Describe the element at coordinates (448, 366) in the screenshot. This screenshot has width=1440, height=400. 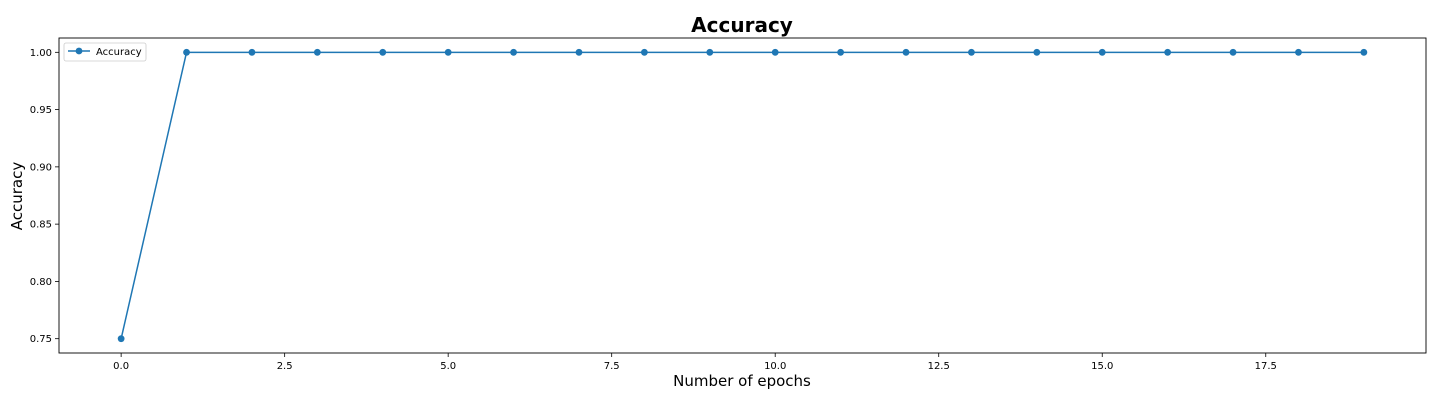
I see `x-tick-label: 5.0` at that location.